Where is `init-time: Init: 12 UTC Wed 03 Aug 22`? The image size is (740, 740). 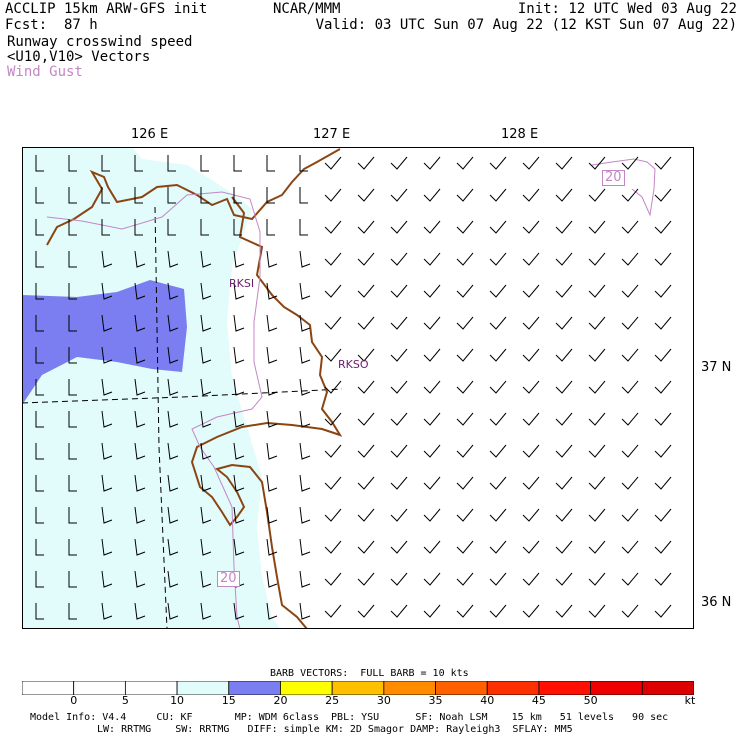
init-time: Init: 12 UTC Wed 03 Aug 22 is located at coordinates (627, 9).